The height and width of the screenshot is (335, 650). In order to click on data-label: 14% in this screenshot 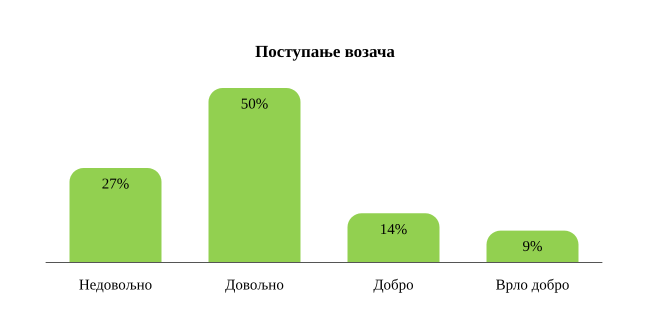, I will do `click(394, 230)`.